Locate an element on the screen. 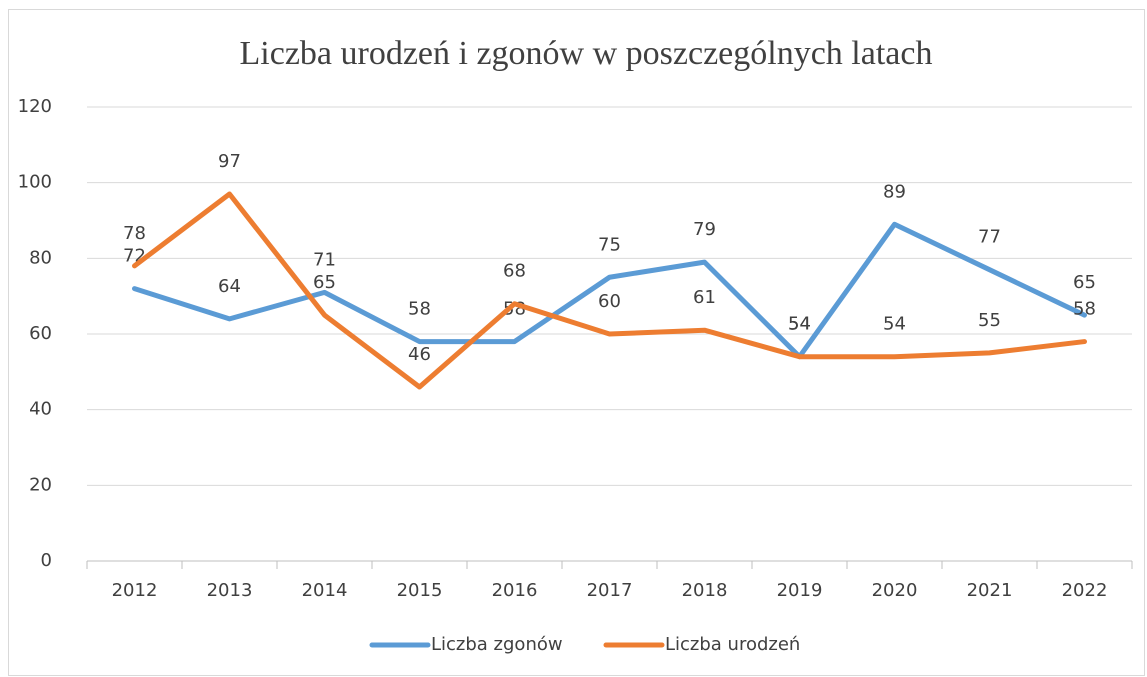 Image resolution: width=1147 pixels, height=677 pixels. x-tick-label: 2021 is located at coordinates (990, 590).